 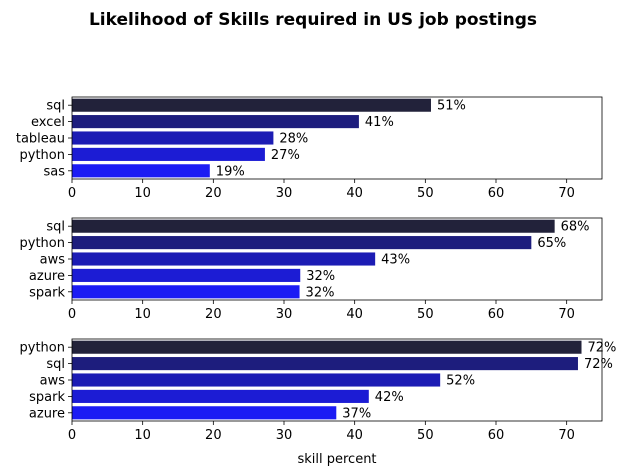 I want to click on data-label-sql: 68%, so click(x=575, y=227).